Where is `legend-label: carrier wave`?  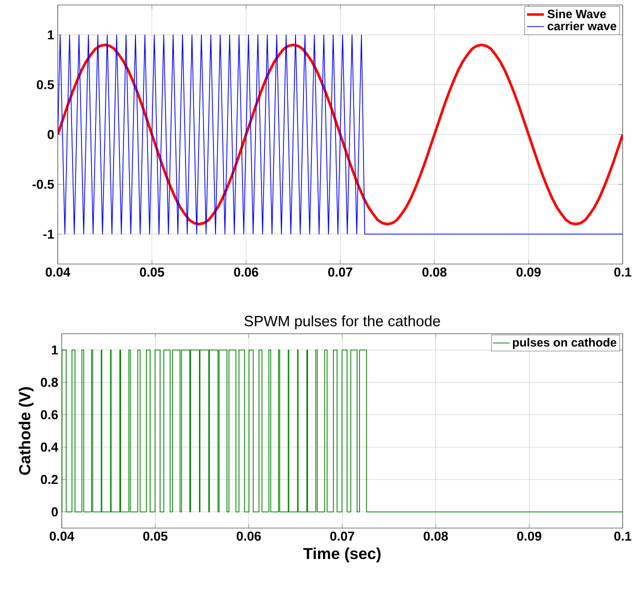
legend-label: carrier wave is located at coordinates (582, 26).